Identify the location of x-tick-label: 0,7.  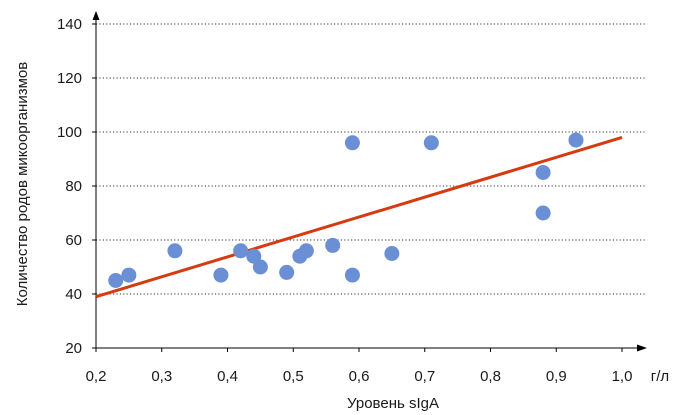
(424, 376).